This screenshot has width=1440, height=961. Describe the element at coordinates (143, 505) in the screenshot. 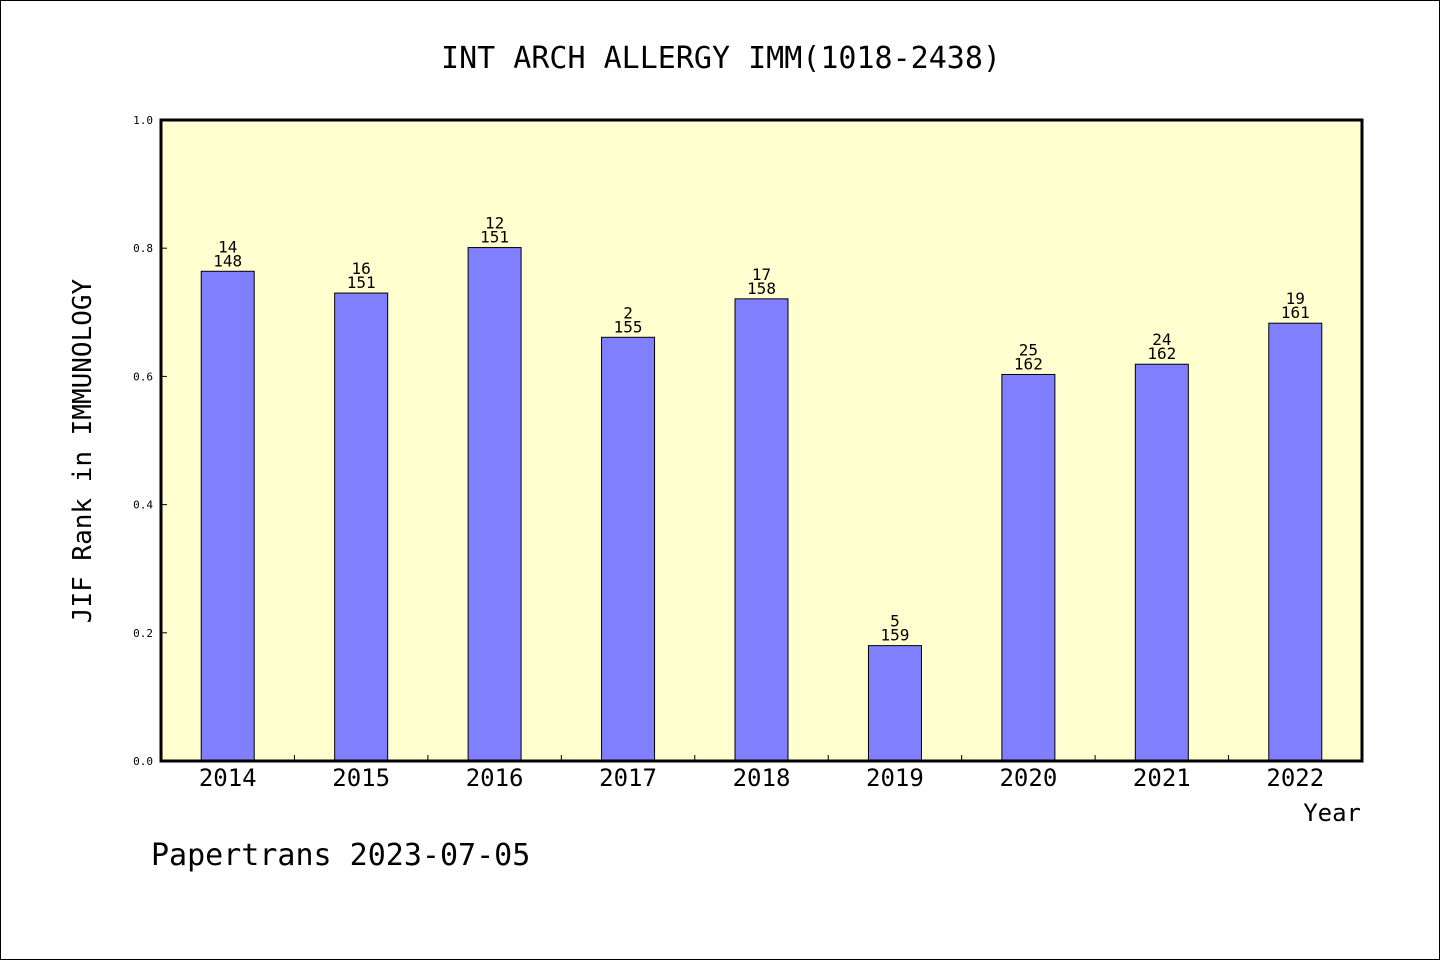

I see `y-tick-label: 0.4` at that location.